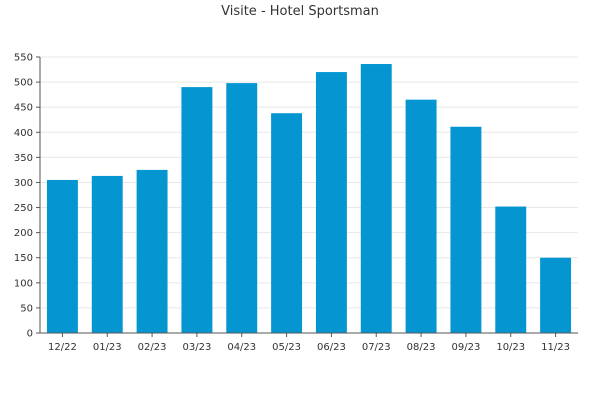  What do you see at coordinates (152, 347) in the screenshot?
I see `x-tick-label: 02/23` at bounding box center [152, 347].